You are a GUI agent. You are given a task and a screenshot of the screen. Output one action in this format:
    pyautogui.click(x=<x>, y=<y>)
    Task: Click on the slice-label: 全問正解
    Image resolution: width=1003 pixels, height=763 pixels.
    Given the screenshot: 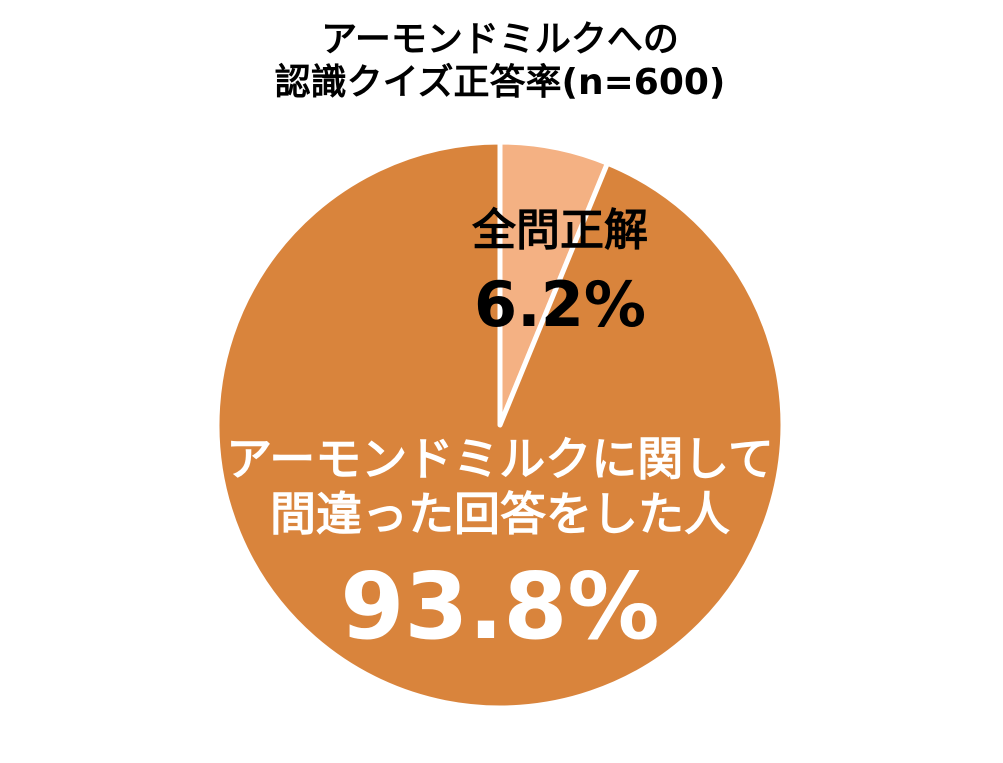 What is the action you would take?
    pyautogui.click(x=560, y=230)
    